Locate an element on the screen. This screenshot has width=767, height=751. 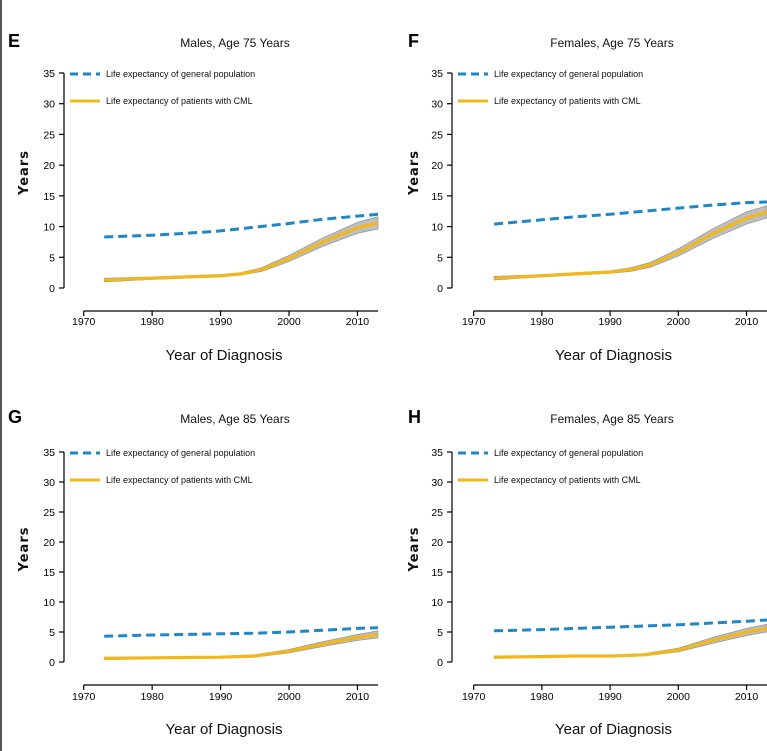
panel-letter: E is located at coordinates (14, 41).